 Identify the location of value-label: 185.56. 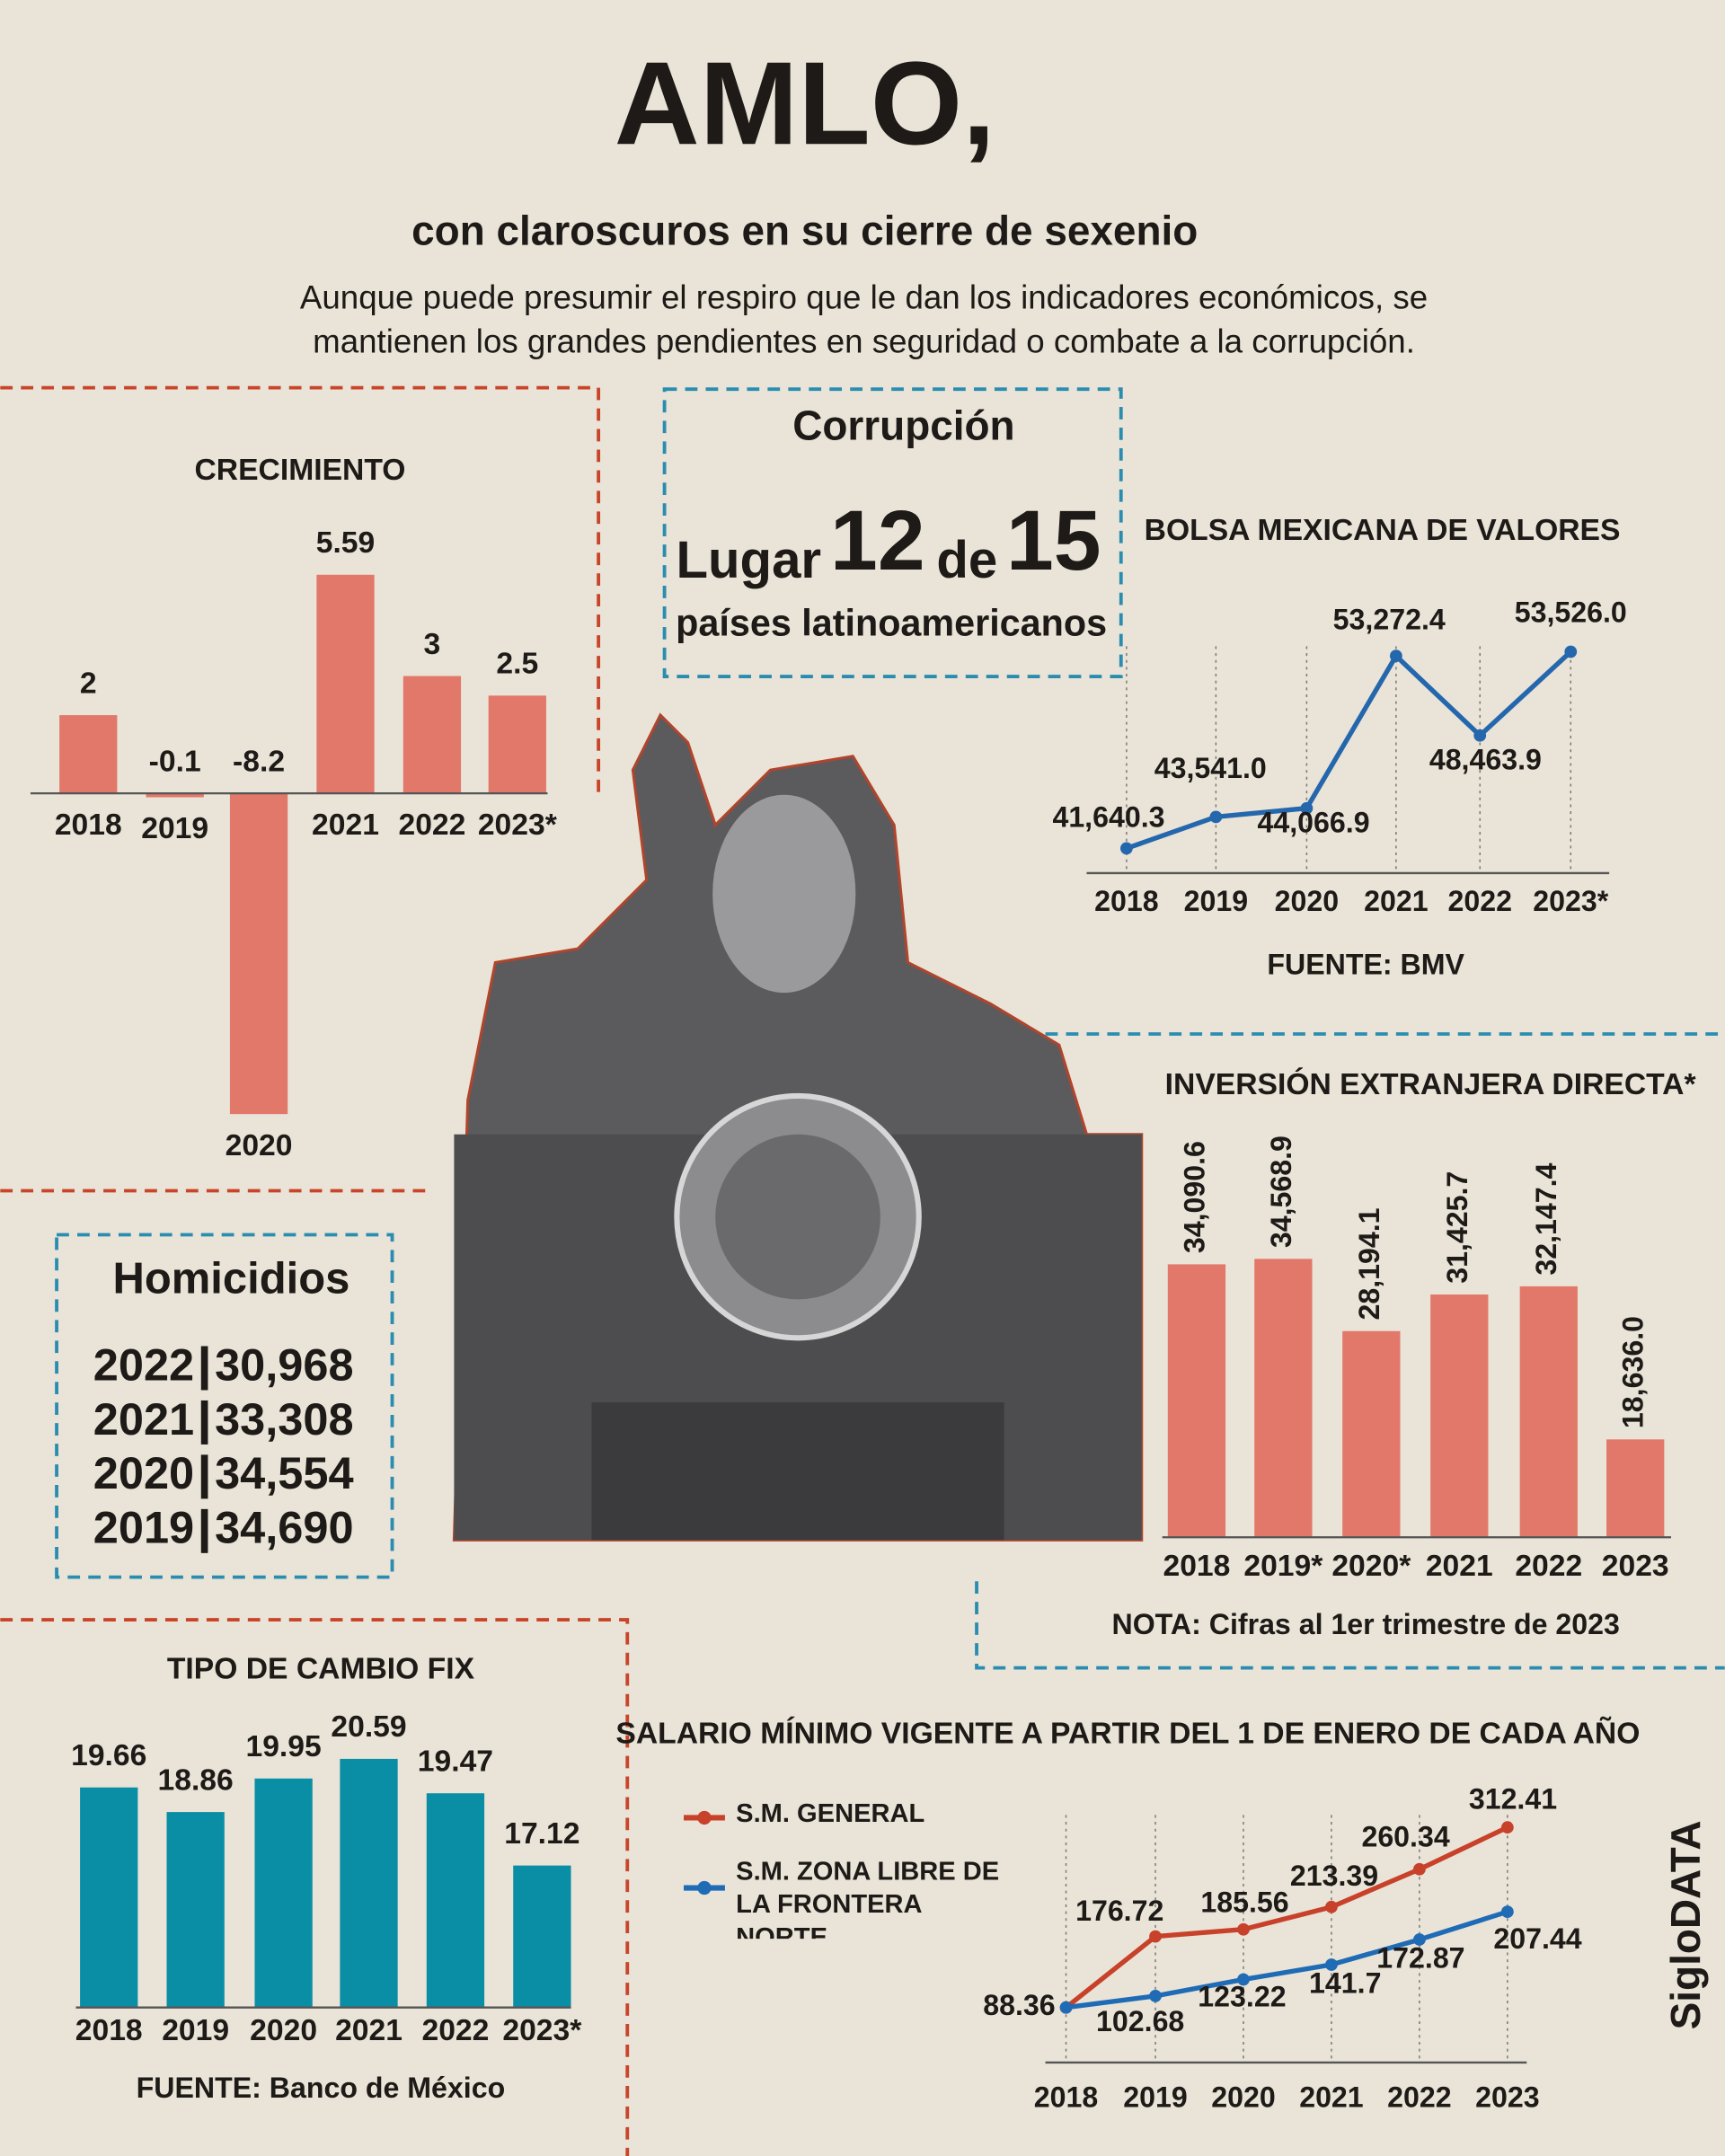
(1244, 1902).